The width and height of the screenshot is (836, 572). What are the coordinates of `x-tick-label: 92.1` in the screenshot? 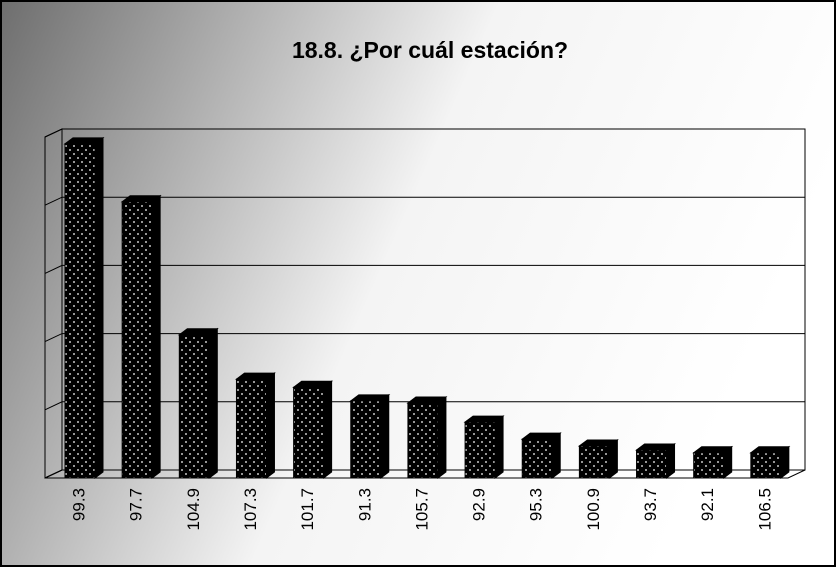 It's located at (707, 504).